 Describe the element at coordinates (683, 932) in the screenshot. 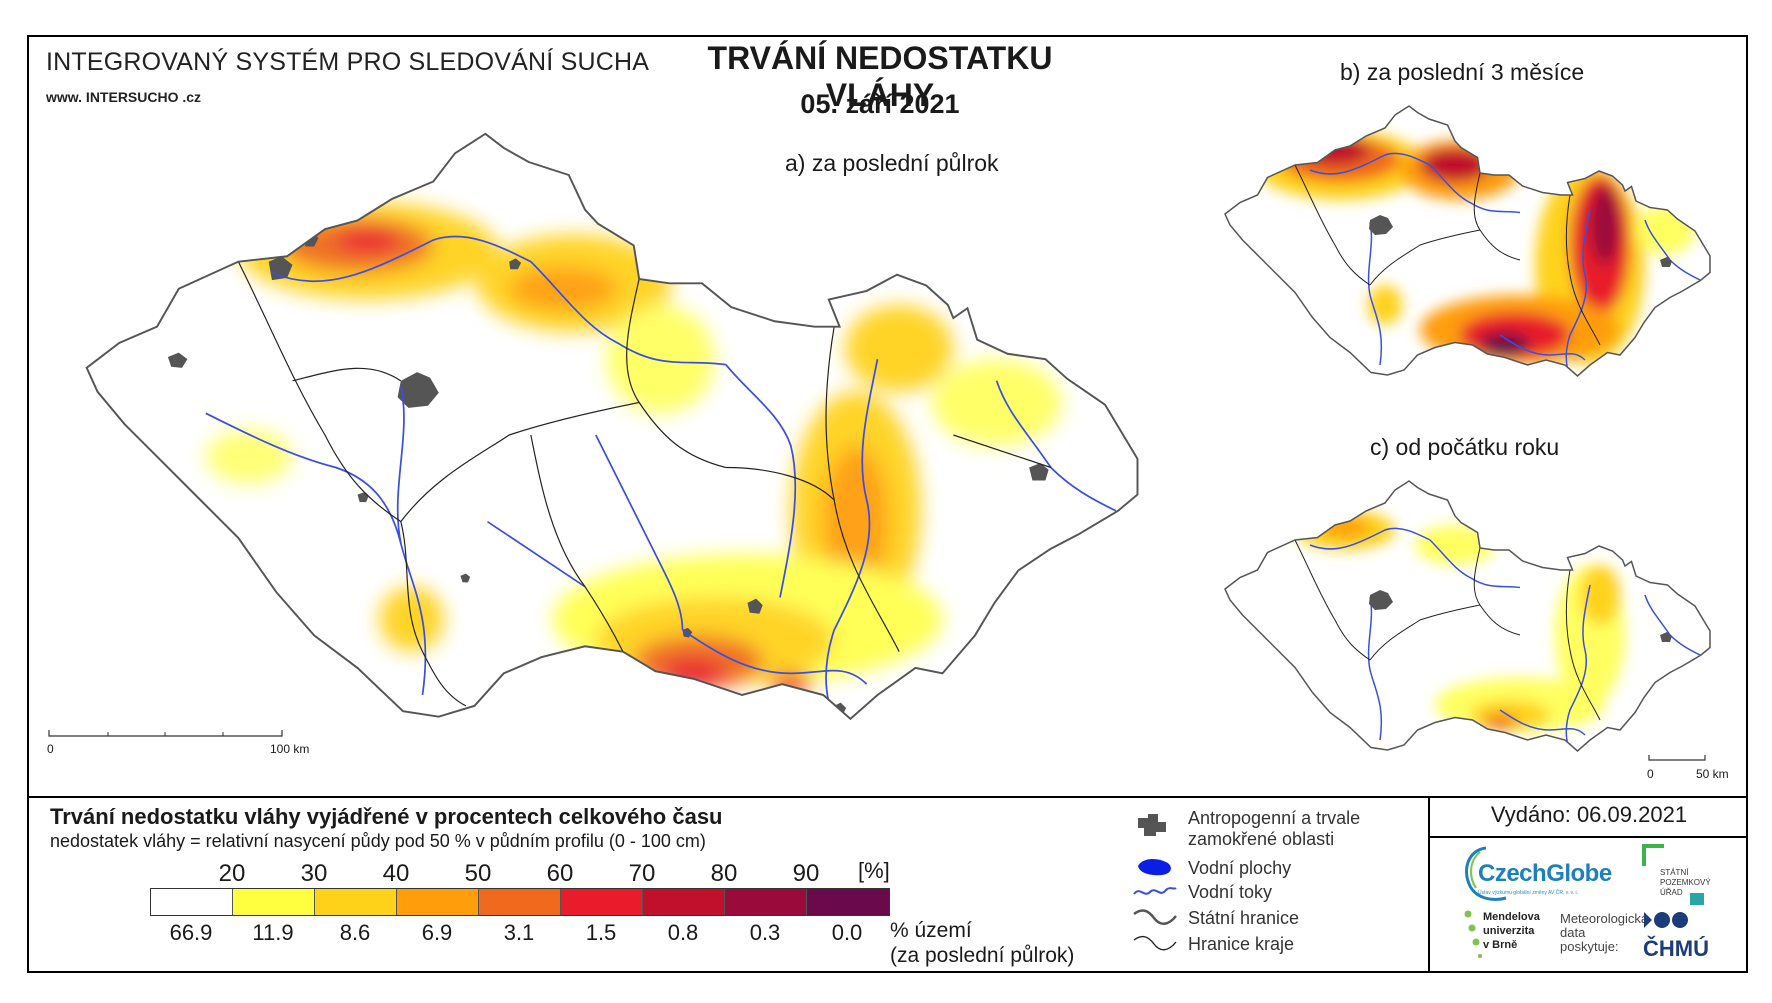

I see `legend-area-percent: 0.8` at that location.